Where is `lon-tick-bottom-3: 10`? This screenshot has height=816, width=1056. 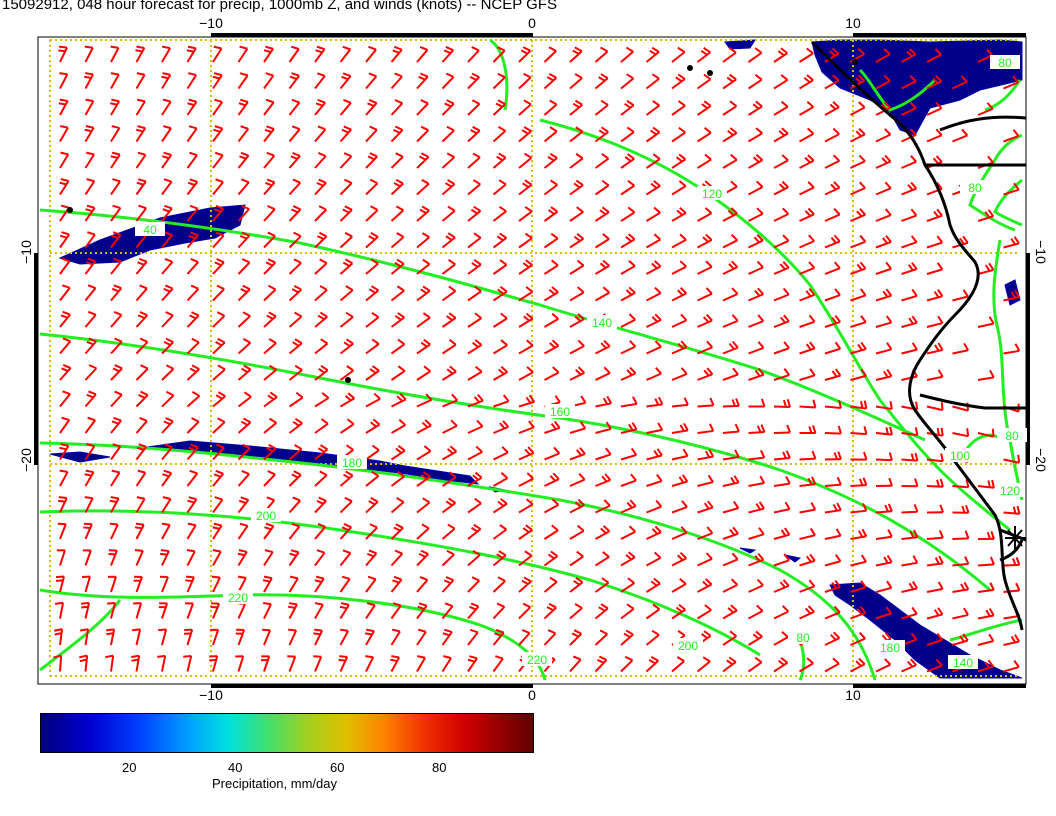
lon-tick-bottom-3: 10 is located at coordinates (853, 693).